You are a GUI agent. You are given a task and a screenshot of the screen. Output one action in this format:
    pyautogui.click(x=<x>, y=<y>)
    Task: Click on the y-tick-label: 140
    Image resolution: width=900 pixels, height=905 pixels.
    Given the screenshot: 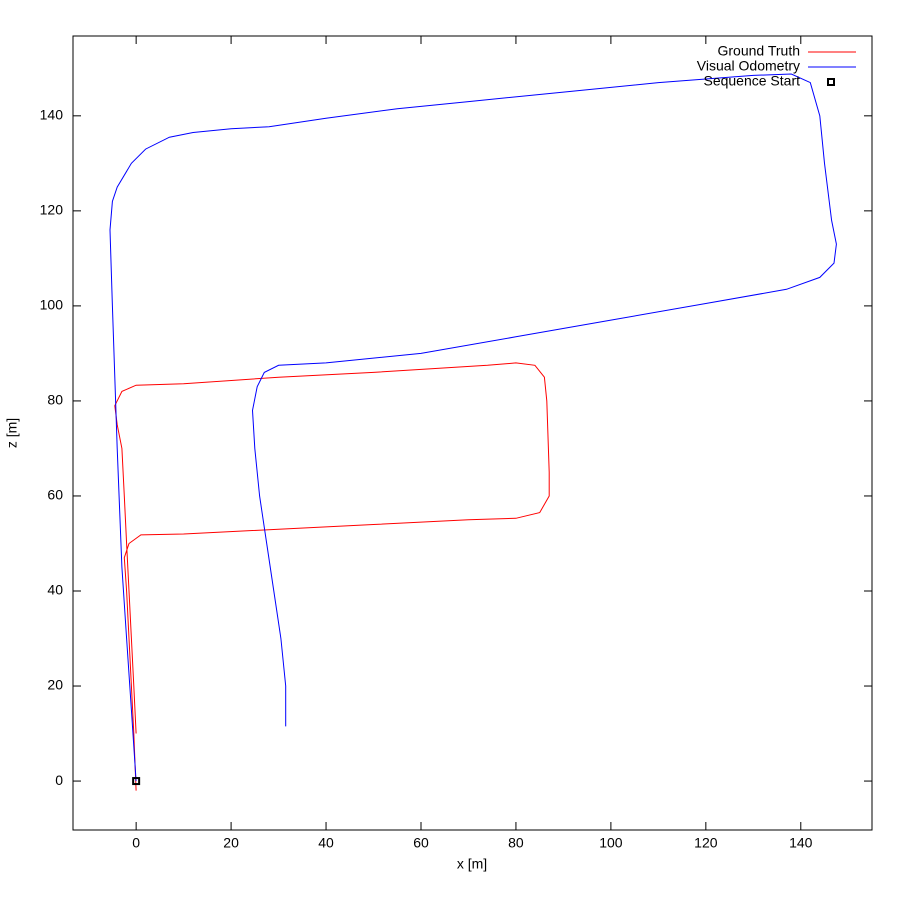 What is the action you would take?
    pyautogui.click(x=52, y=115)
    